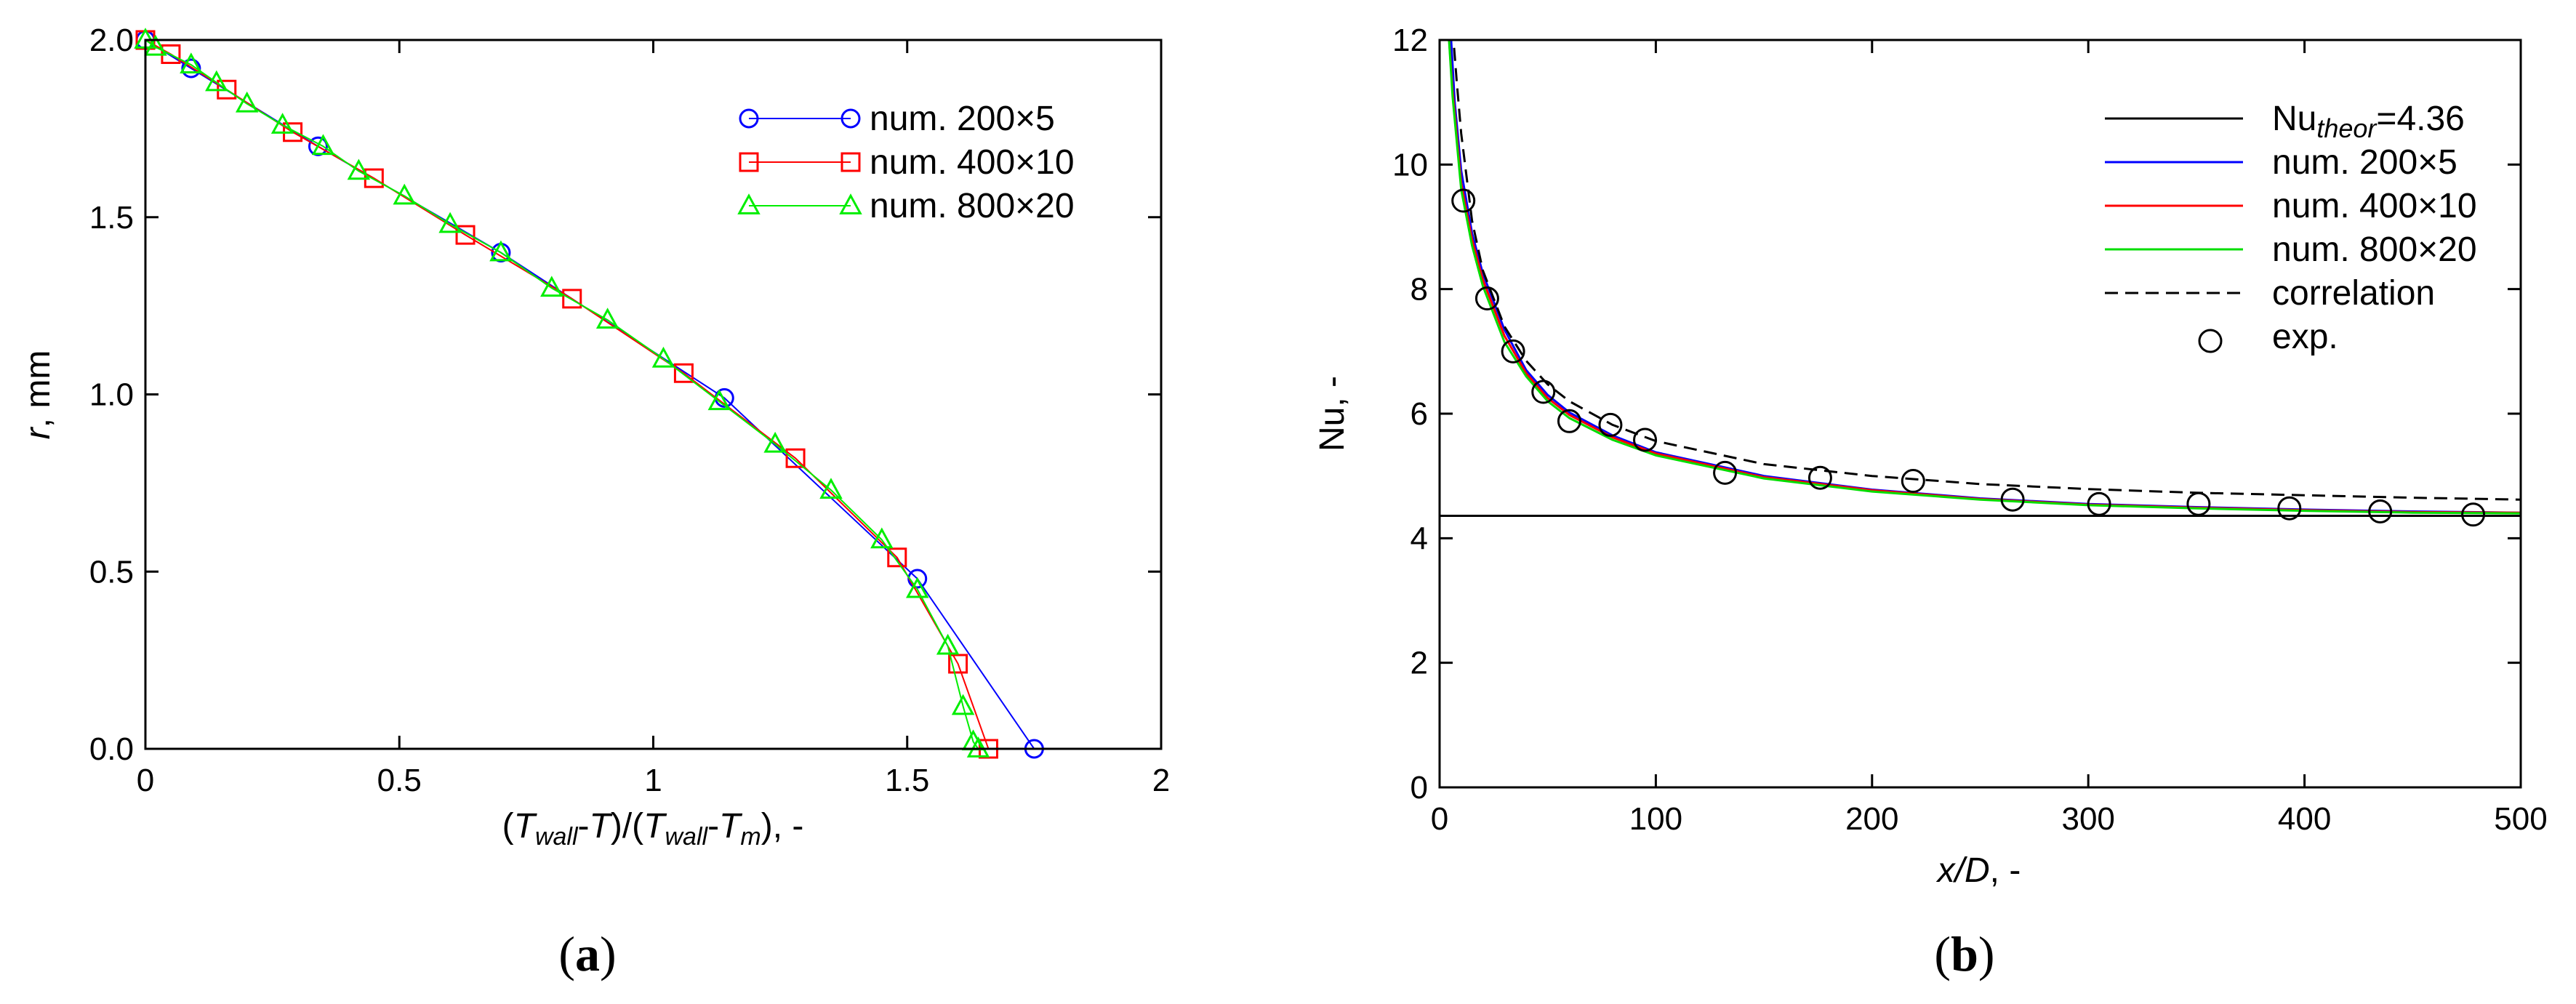 Image resolution: width=2576 pixels, height=1004 pixels. What do you see at coordinates (2420, 119) in the screenshot?
I see `legend-label-theoretical-tail: =4.36` at bounding box center [2420, 119].